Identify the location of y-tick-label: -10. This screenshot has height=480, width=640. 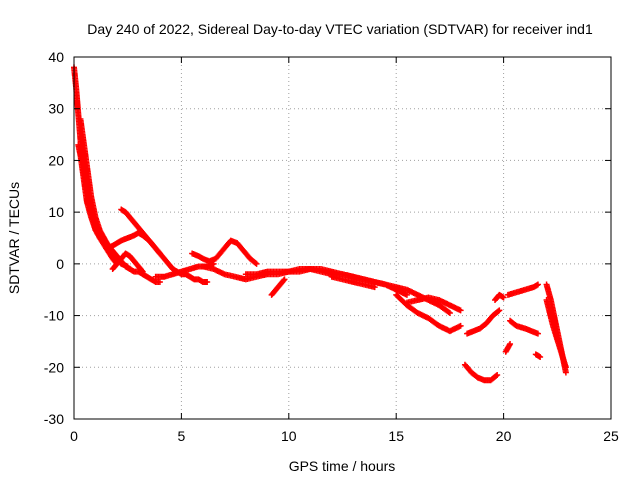
(54, 316).